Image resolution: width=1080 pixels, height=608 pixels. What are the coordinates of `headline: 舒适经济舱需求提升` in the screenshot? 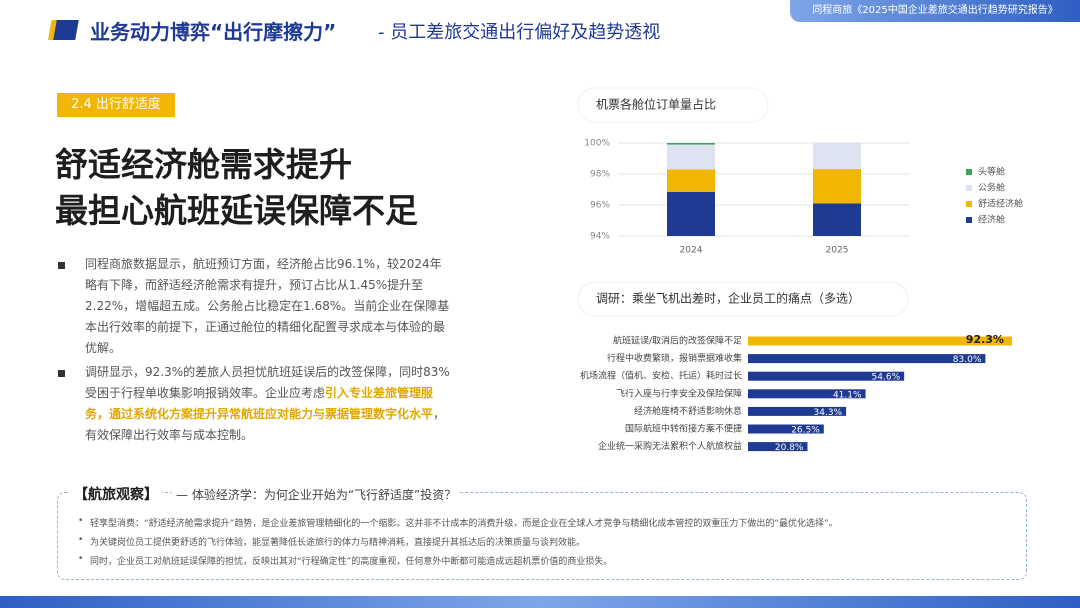 It's located at (203, 164).